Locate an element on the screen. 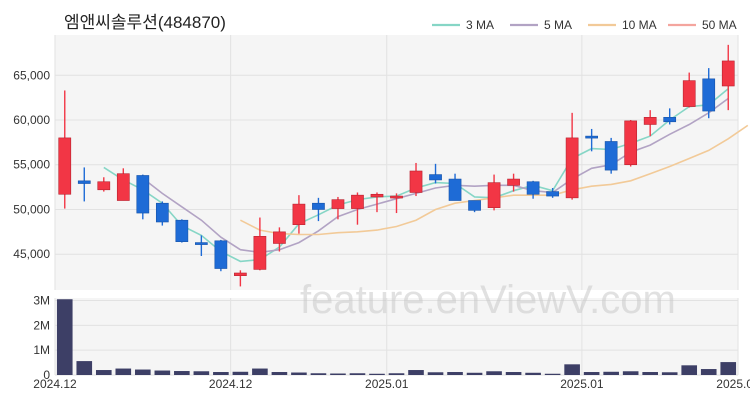 Image resolution: width=750 pixels, height=400 pixels. legend-label: 3 MA is located at coordinates (480, 25).